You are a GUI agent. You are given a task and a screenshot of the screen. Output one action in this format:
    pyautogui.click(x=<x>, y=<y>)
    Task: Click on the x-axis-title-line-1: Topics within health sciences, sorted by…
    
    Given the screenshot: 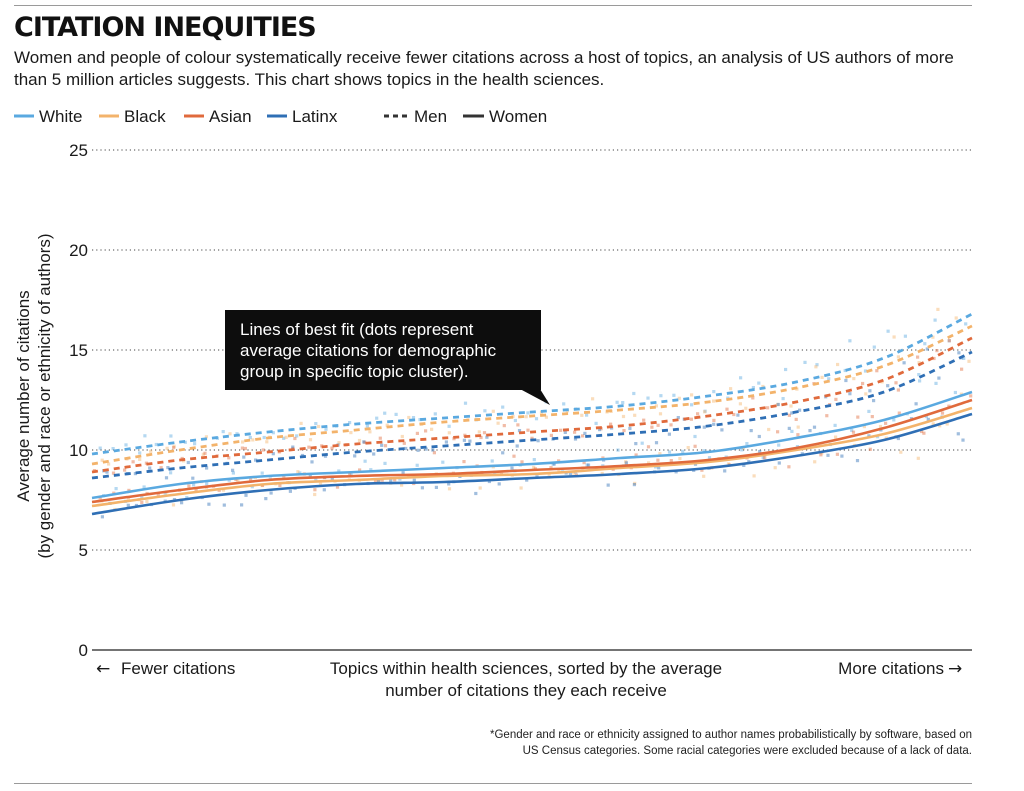 What is the action you would take?
    pyautogui.click(x=526, y=668)
    